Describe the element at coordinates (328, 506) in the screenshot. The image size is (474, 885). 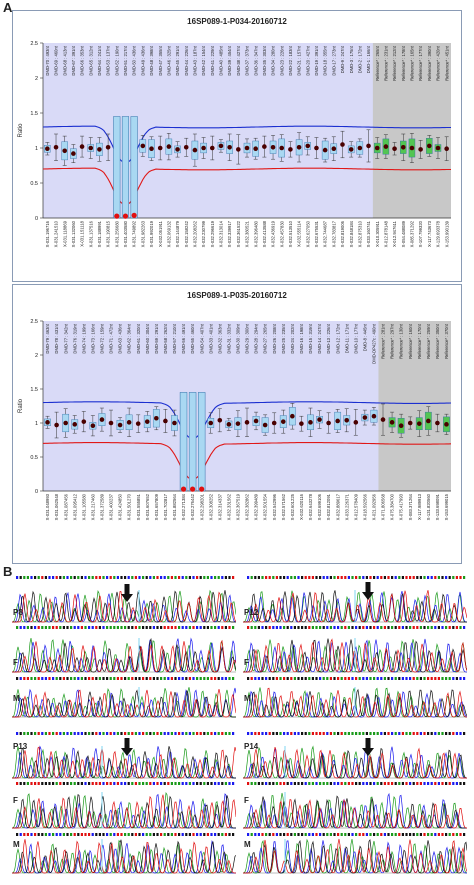
I see `coordinate-label: X-032.812091` at that location.